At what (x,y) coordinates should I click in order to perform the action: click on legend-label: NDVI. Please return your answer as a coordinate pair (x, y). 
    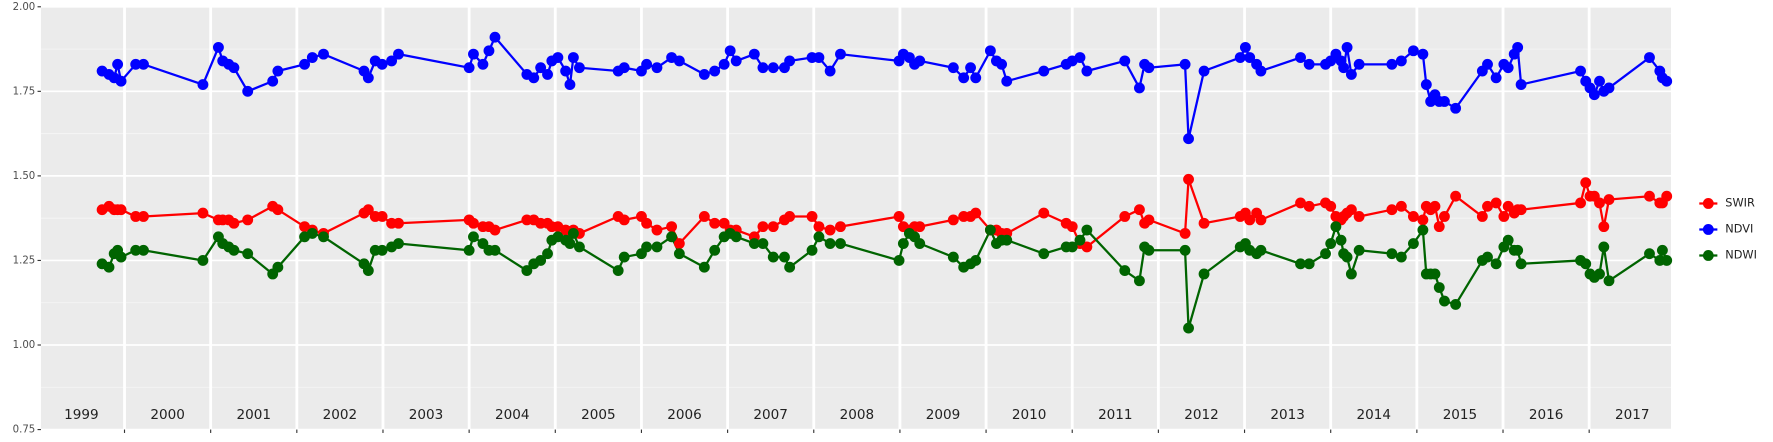
    Looking at the image, I should click on (1739, 228).